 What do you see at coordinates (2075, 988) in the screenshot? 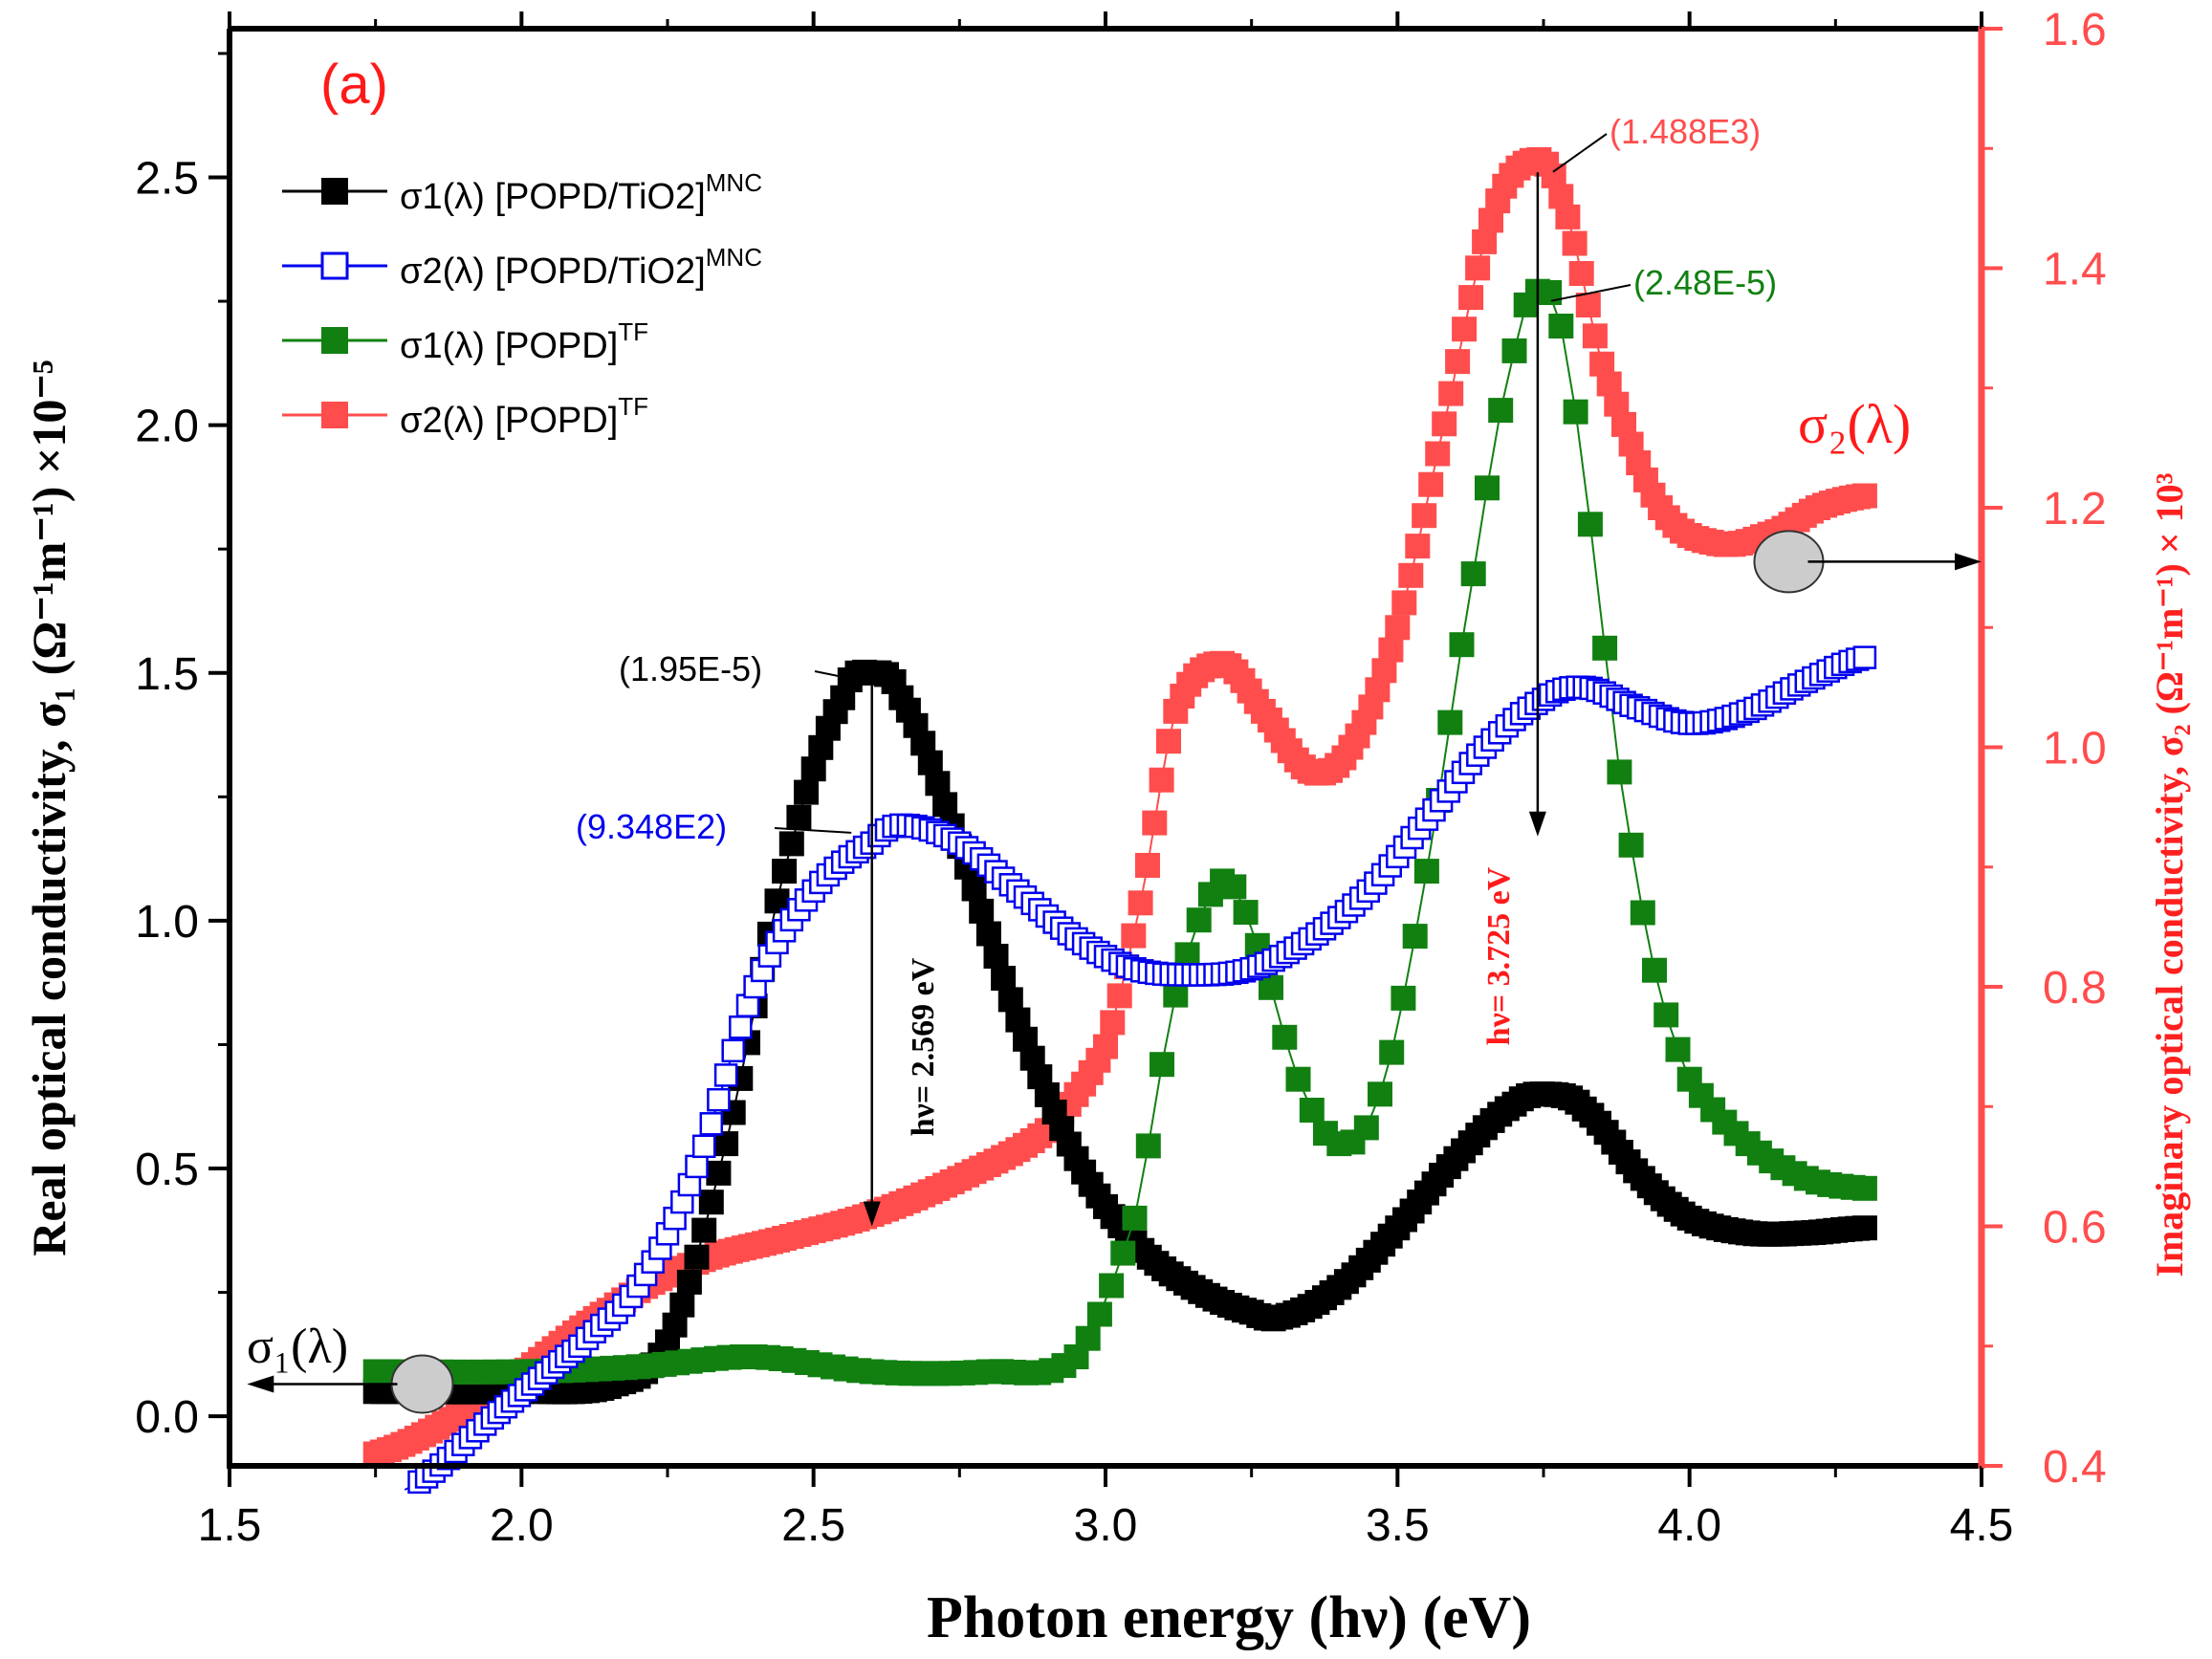
I see `y-right-tick-label: 0.8` at bounding box center [2075, 988].